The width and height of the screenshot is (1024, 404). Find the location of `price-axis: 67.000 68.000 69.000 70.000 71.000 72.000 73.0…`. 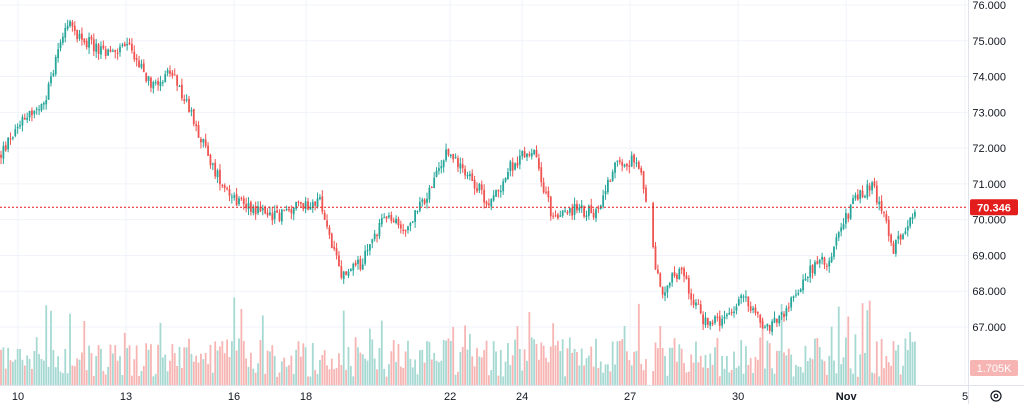

price-axis: 67.000 68.000 69.000 70.000 71.000 72.000 73.0… is located at coordinates (989, 167).